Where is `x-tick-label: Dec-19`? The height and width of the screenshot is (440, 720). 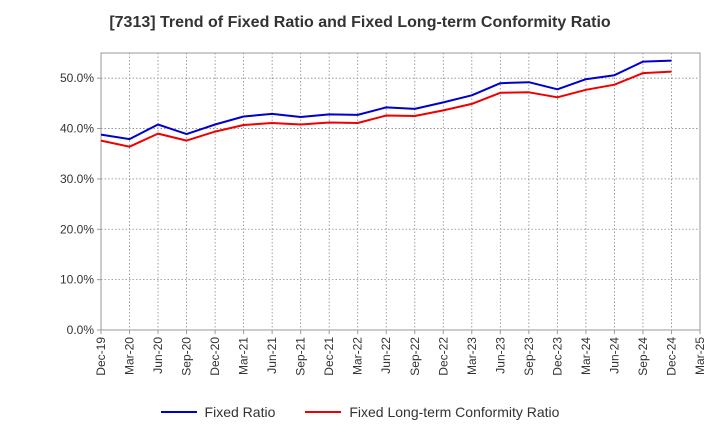
x-tick-label: Dec-19 is located at coordinates (101, 356).